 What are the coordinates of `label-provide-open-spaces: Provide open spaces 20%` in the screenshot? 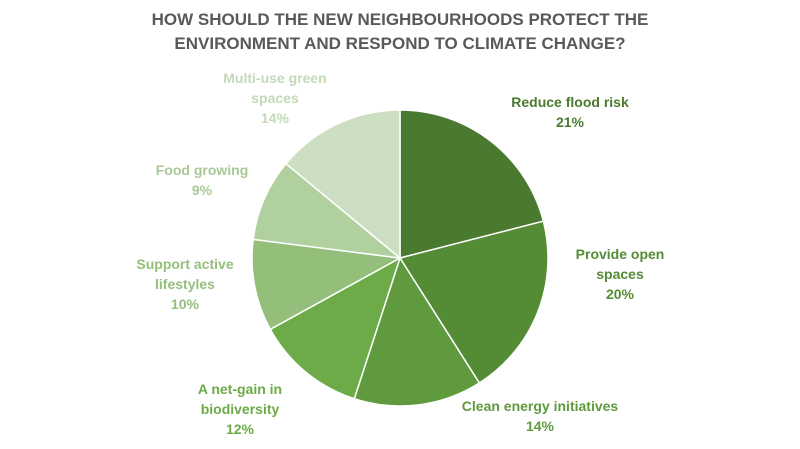 It's located at (620, 274).